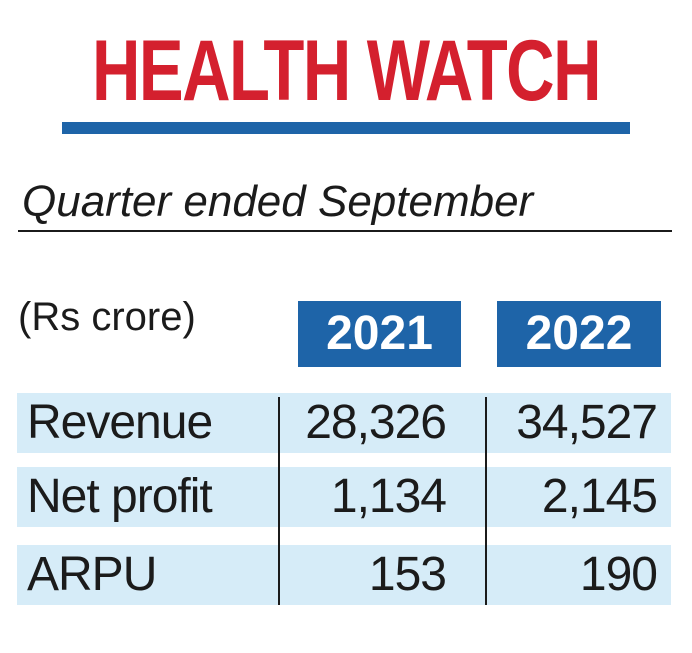  I want to click on table-row-arpu: ARPU 153 190, so click(344, 575).